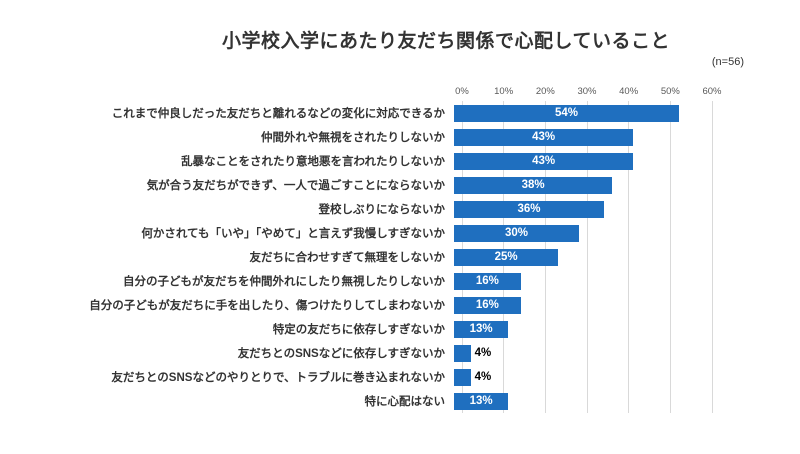  Describe the element at coordinates (295, 186) in the screenshot. I see `category-label: 気が合う友だちができず、一人で過ごすことにならないか` at that location.